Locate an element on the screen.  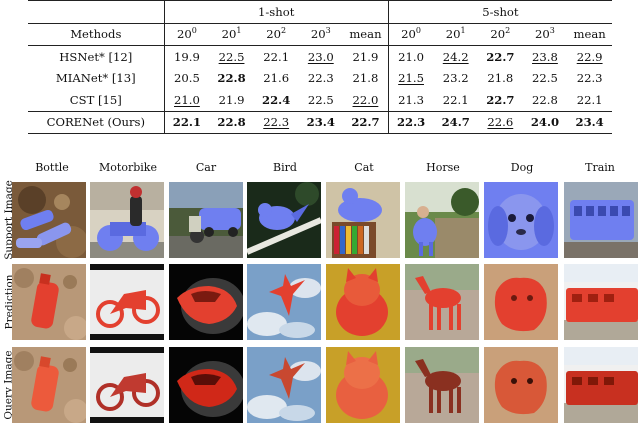
table-cell: 24.2 is located at coordinates (456, 56).